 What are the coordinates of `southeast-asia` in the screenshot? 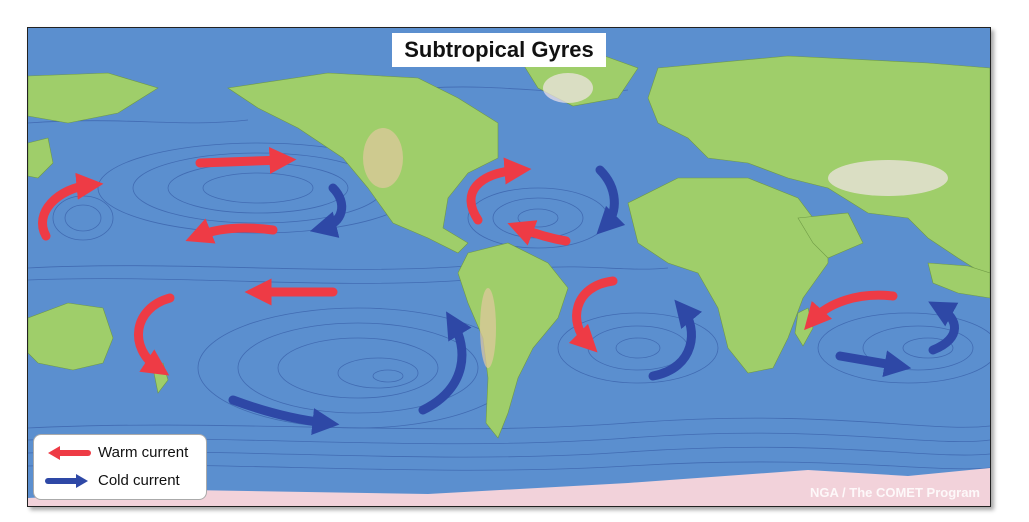 It's located at (958, 280).